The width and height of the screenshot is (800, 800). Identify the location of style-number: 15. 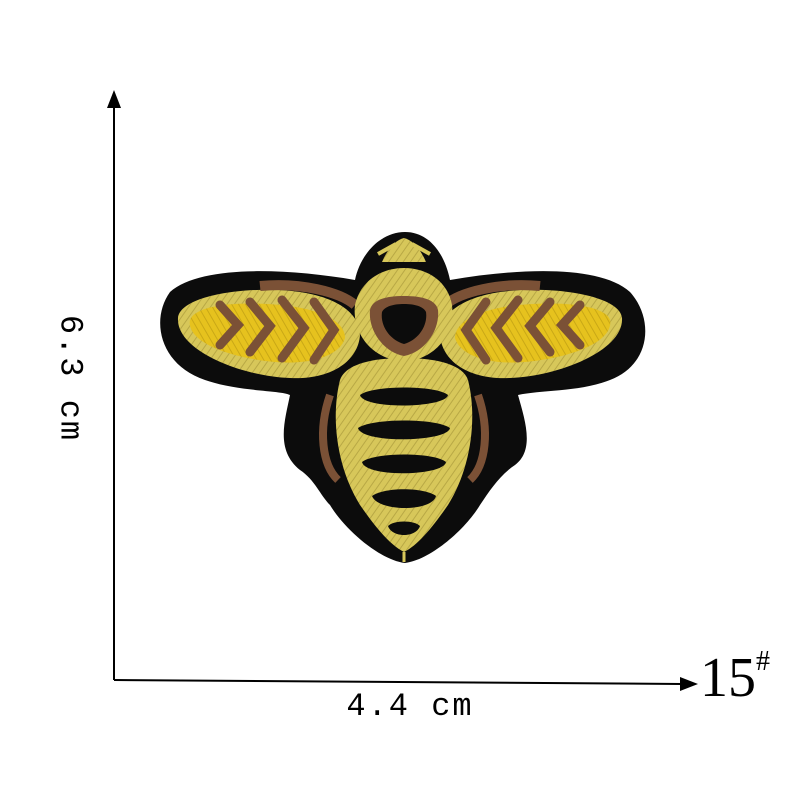
(728, 678).